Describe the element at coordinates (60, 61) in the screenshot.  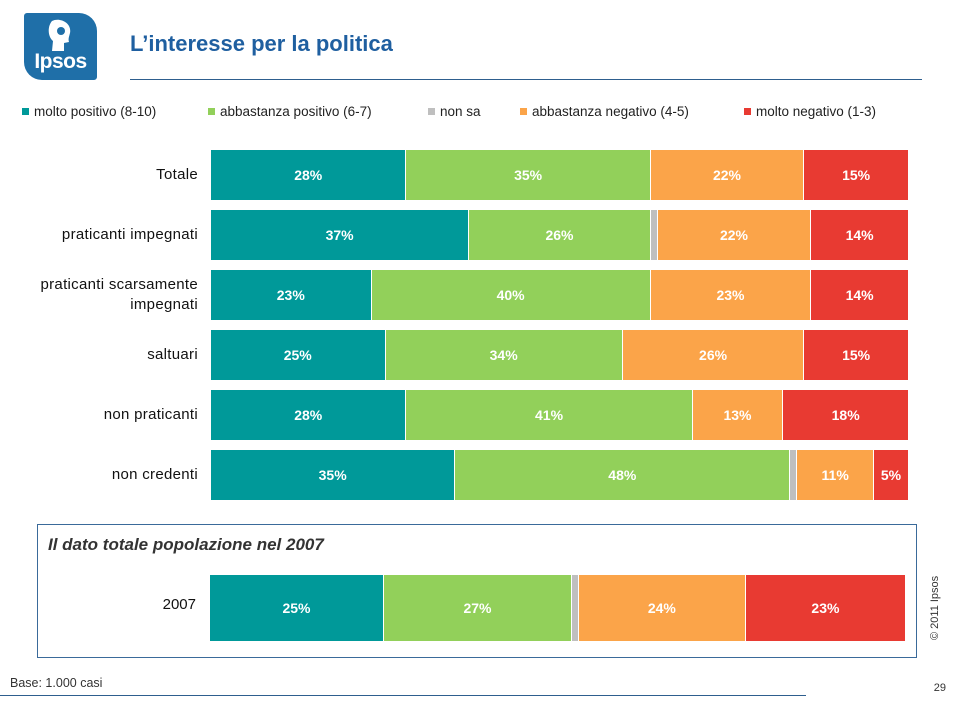
I see `logo-text: Ipsos` at that location.